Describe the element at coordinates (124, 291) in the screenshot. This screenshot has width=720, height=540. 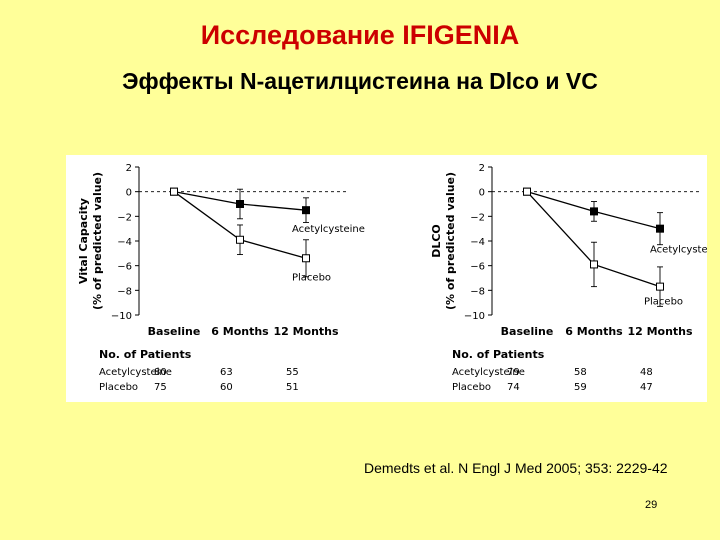
I see `chart1-y-tick-label: −8` at that location.